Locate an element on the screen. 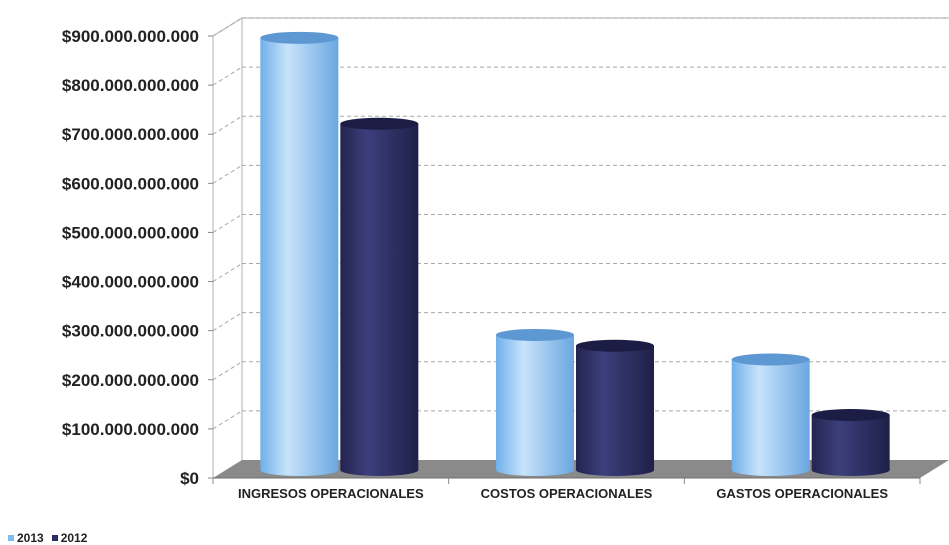 Image resolution: width=949 pixels, height=545 pixels. x-tick-label-0: INGRESOS OPERACIONALES is located at coordinates (331, 493).